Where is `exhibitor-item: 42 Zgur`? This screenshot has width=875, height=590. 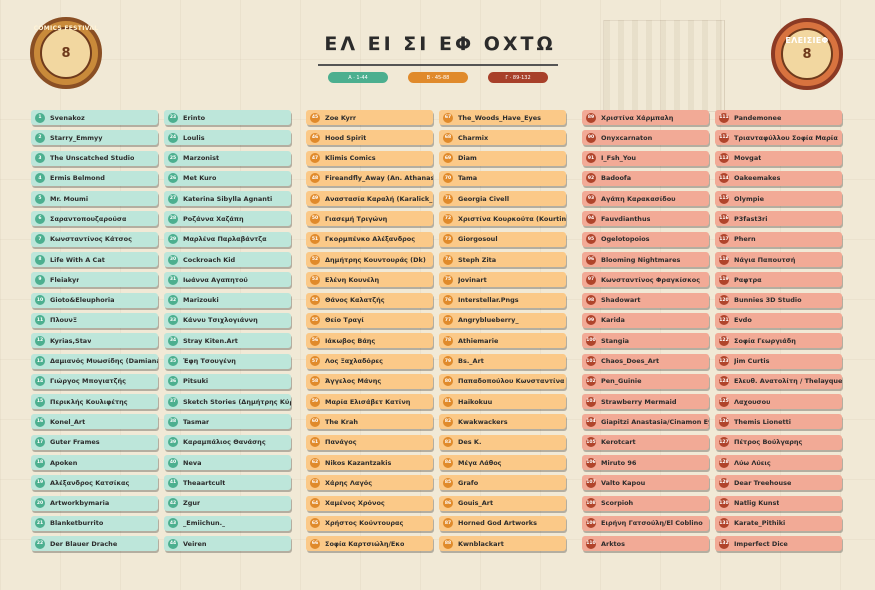 exhibitor-item: 42 Zgur is located at coordinates (227, 503).